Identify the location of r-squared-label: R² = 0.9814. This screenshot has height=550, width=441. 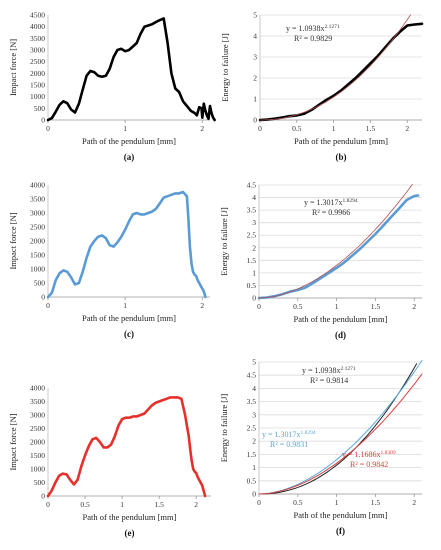
(329, 380).